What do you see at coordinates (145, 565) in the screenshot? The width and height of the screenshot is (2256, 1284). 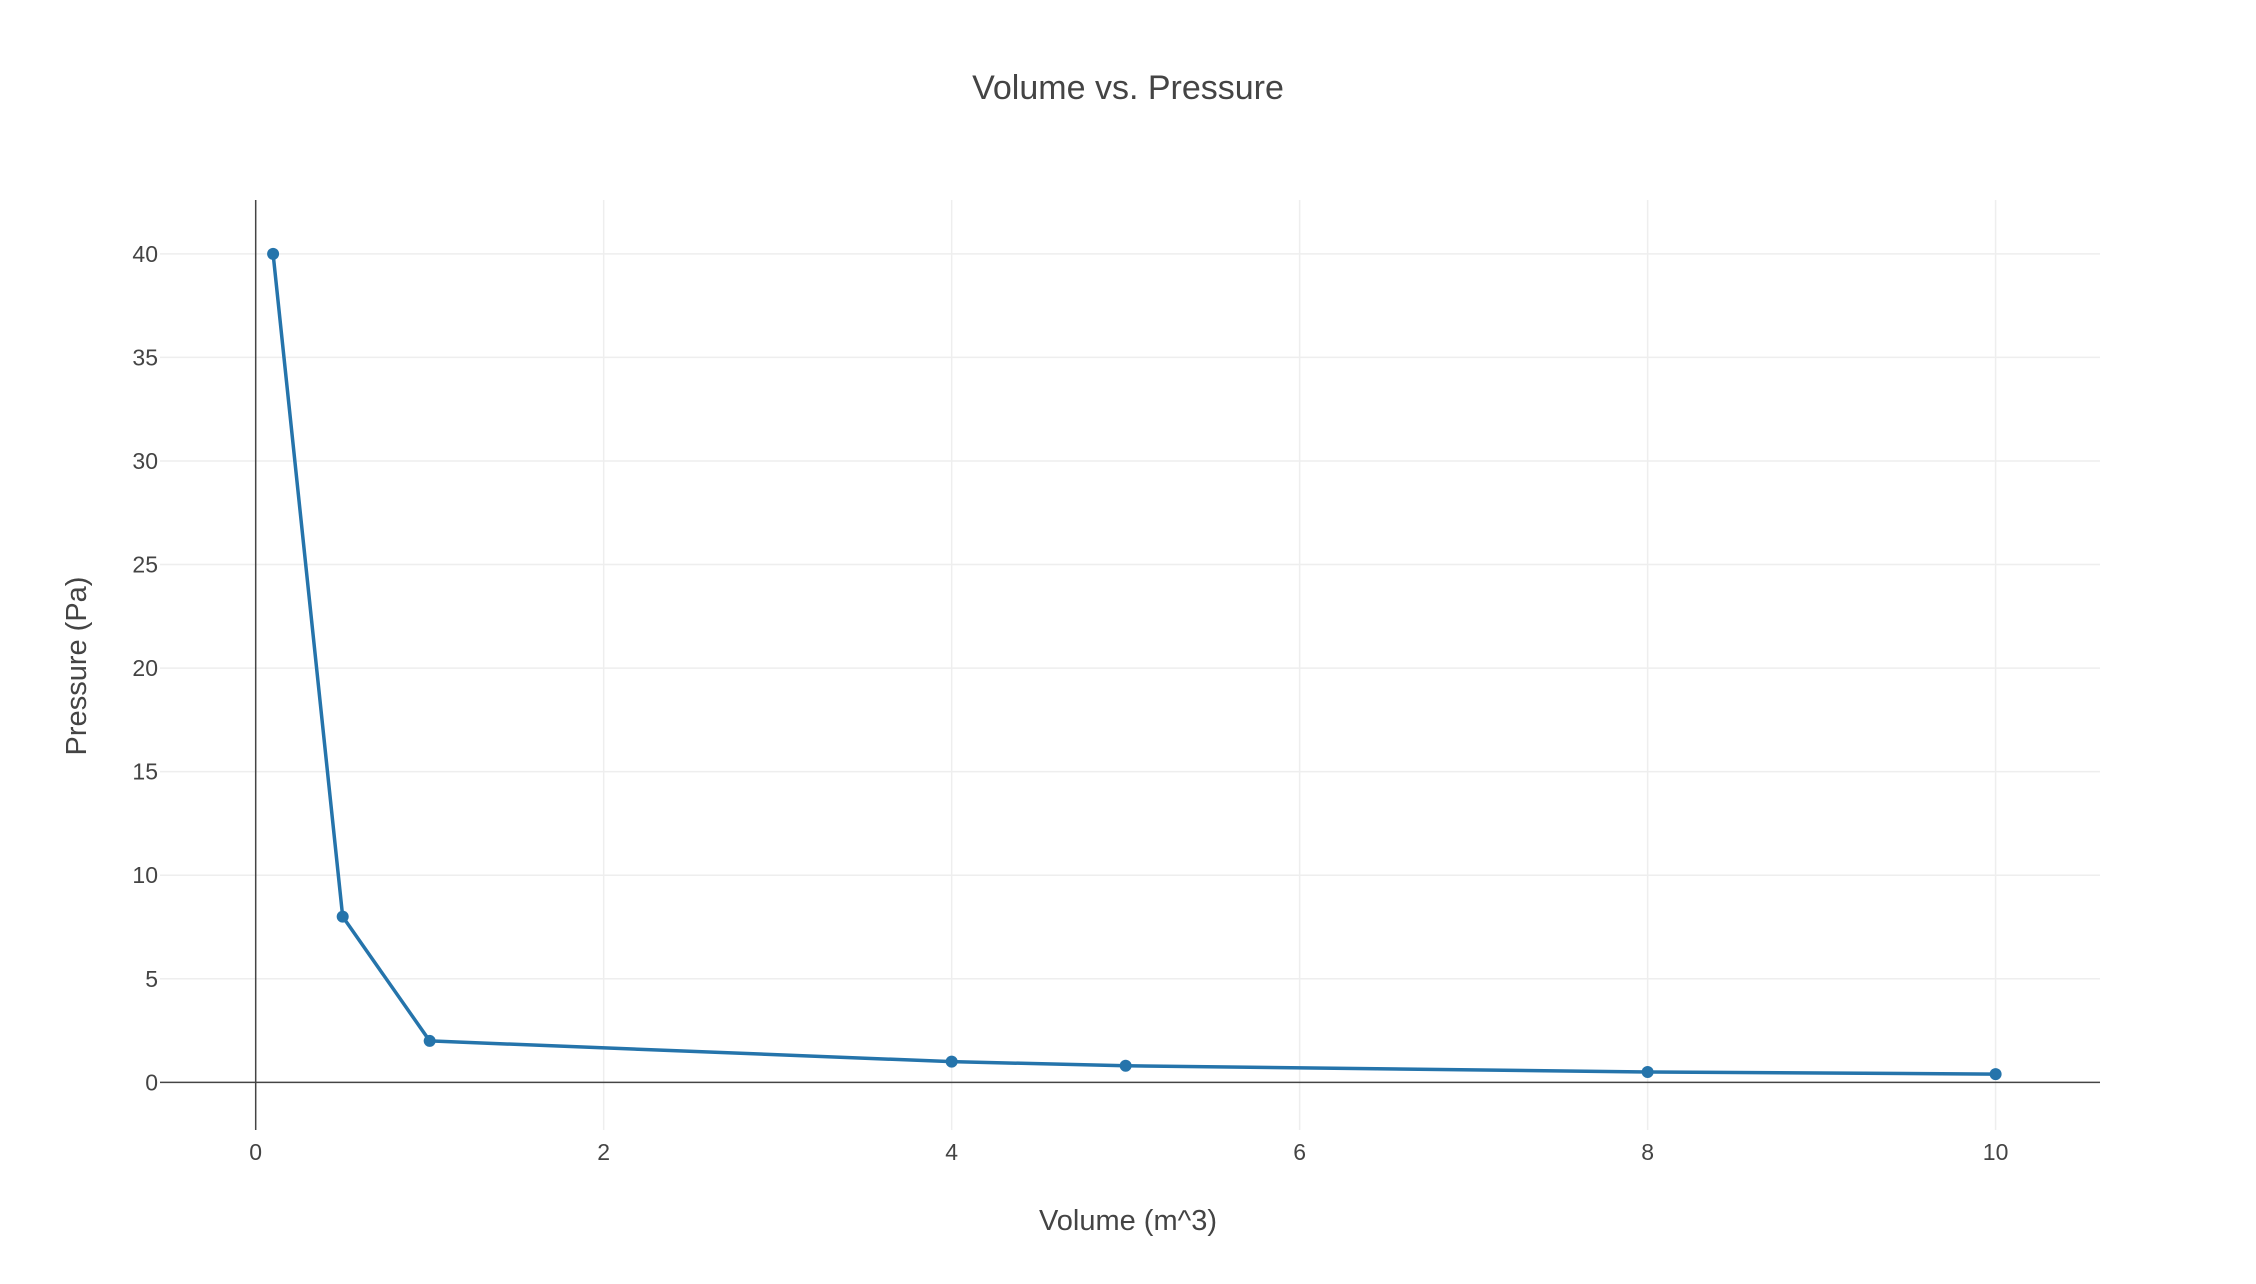 I see `y-tick-label: 25` at bounding box center [145, 565].